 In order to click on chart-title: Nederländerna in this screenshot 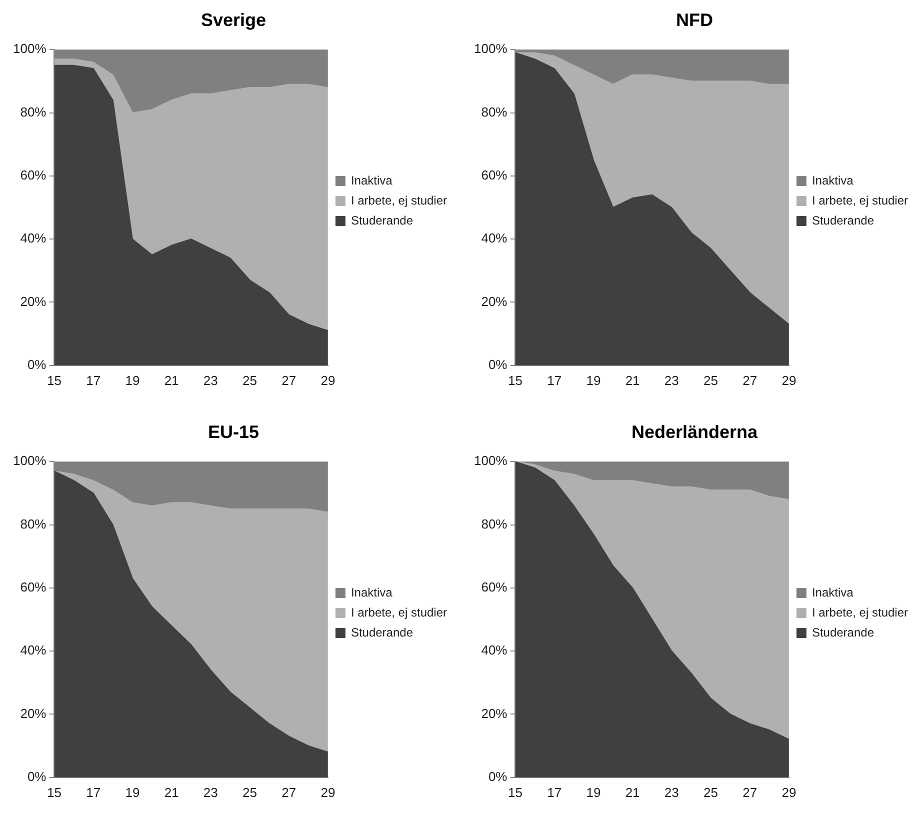, I will do `click(695, 432)`.